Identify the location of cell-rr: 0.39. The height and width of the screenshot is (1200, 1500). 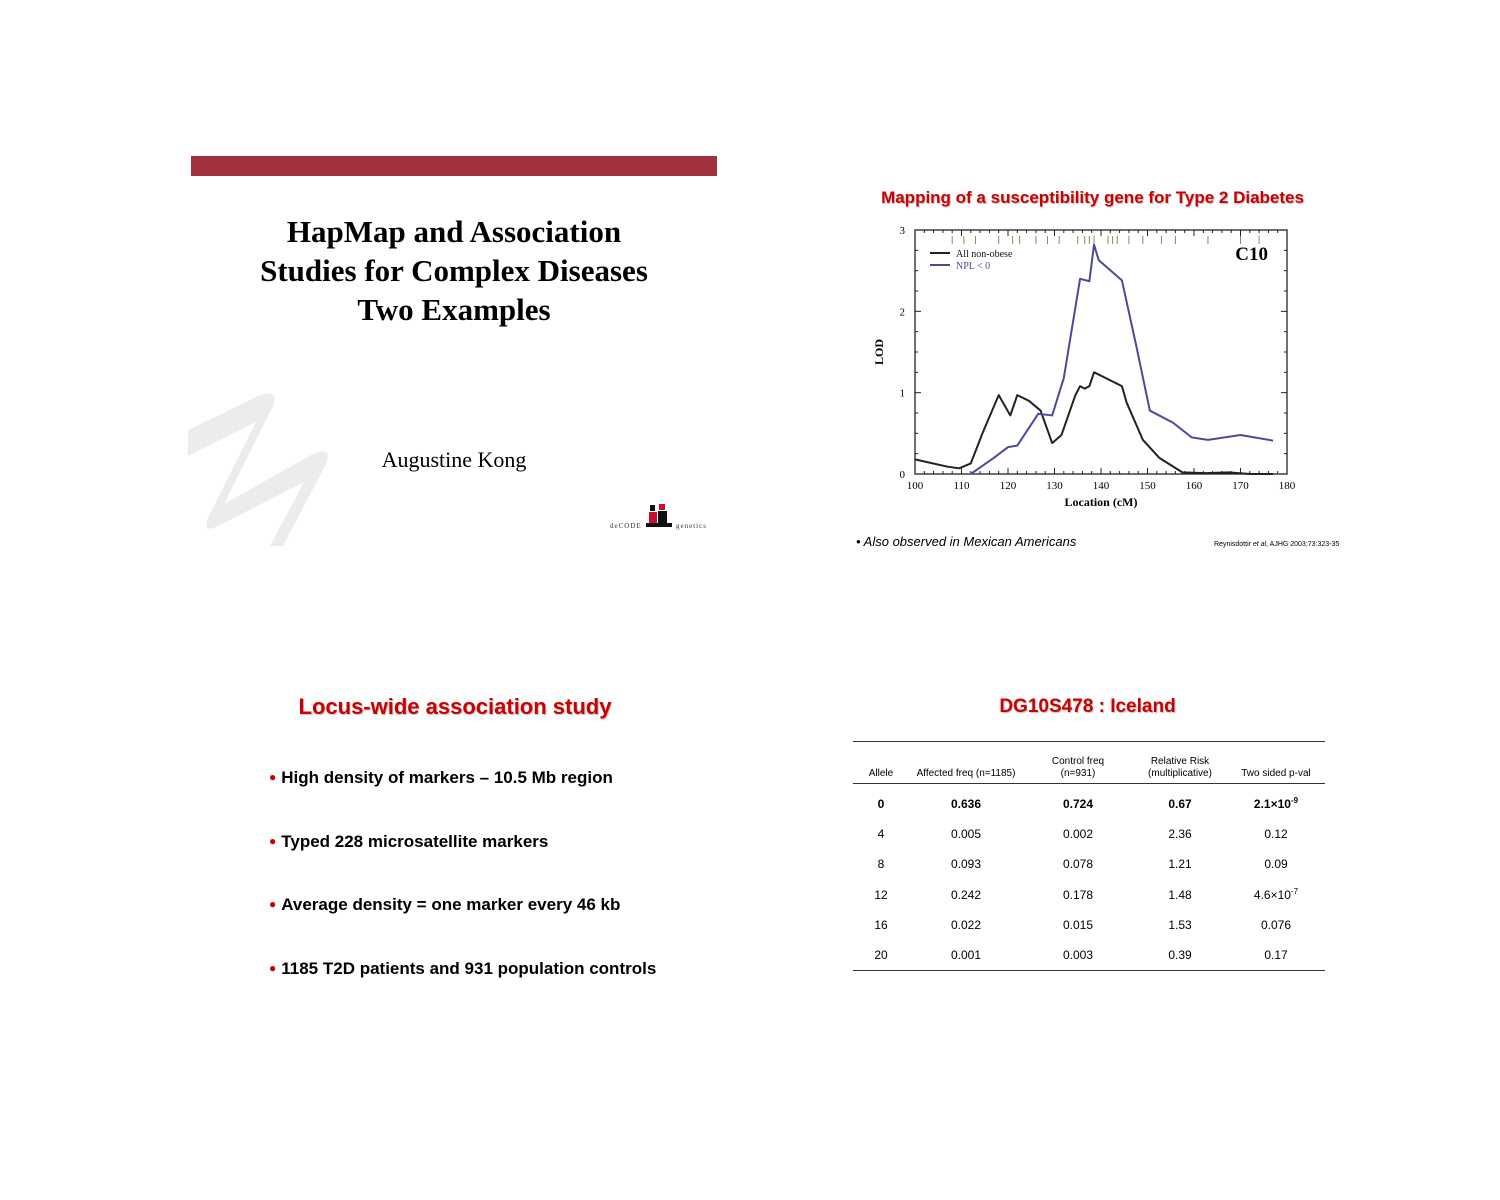
(1180, 955).